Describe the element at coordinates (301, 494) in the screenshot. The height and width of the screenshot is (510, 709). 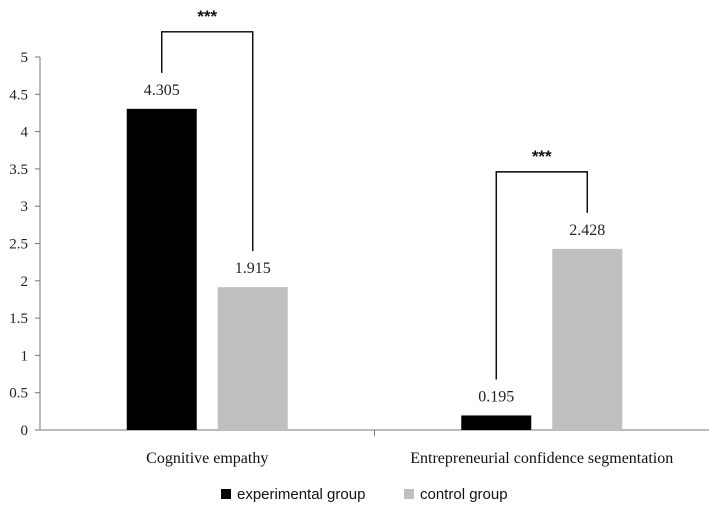
I see `legend-label-experimental: experimental group` at that location.